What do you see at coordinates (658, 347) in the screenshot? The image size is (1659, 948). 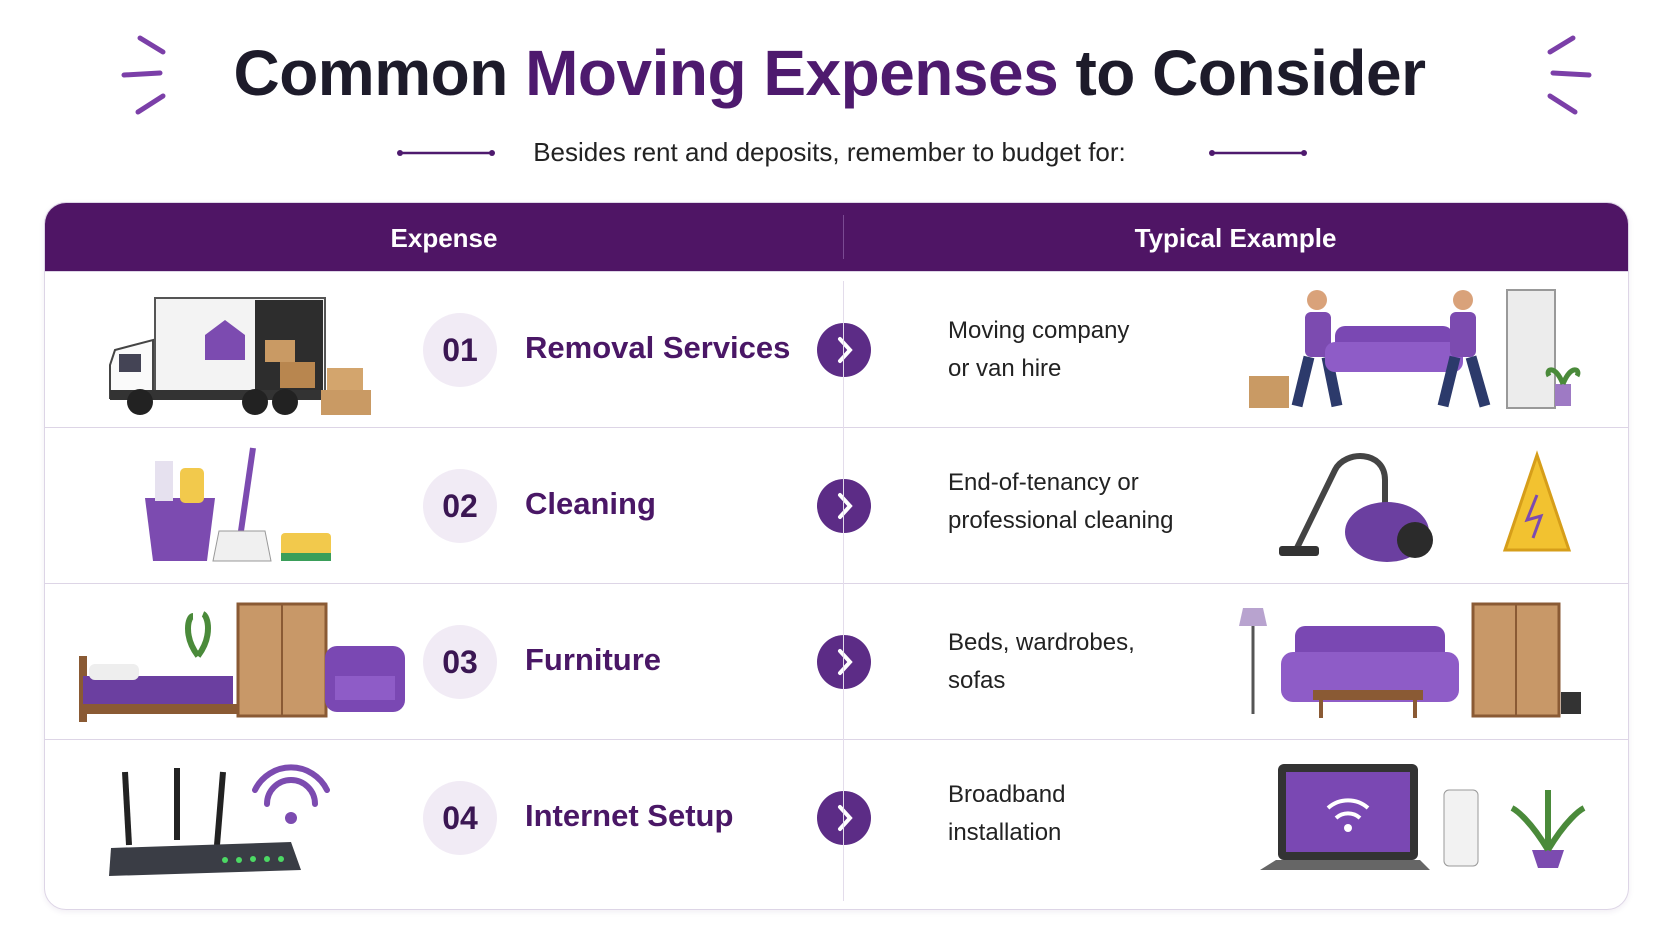 I see `expense: Removal Services` at bounding box center [658, 347].